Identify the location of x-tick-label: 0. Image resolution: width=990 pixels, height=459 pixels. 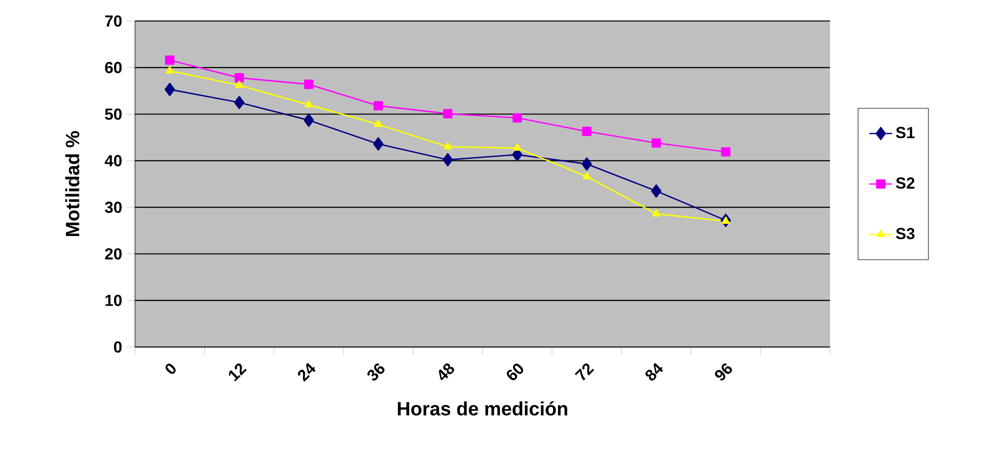
(170, 369).